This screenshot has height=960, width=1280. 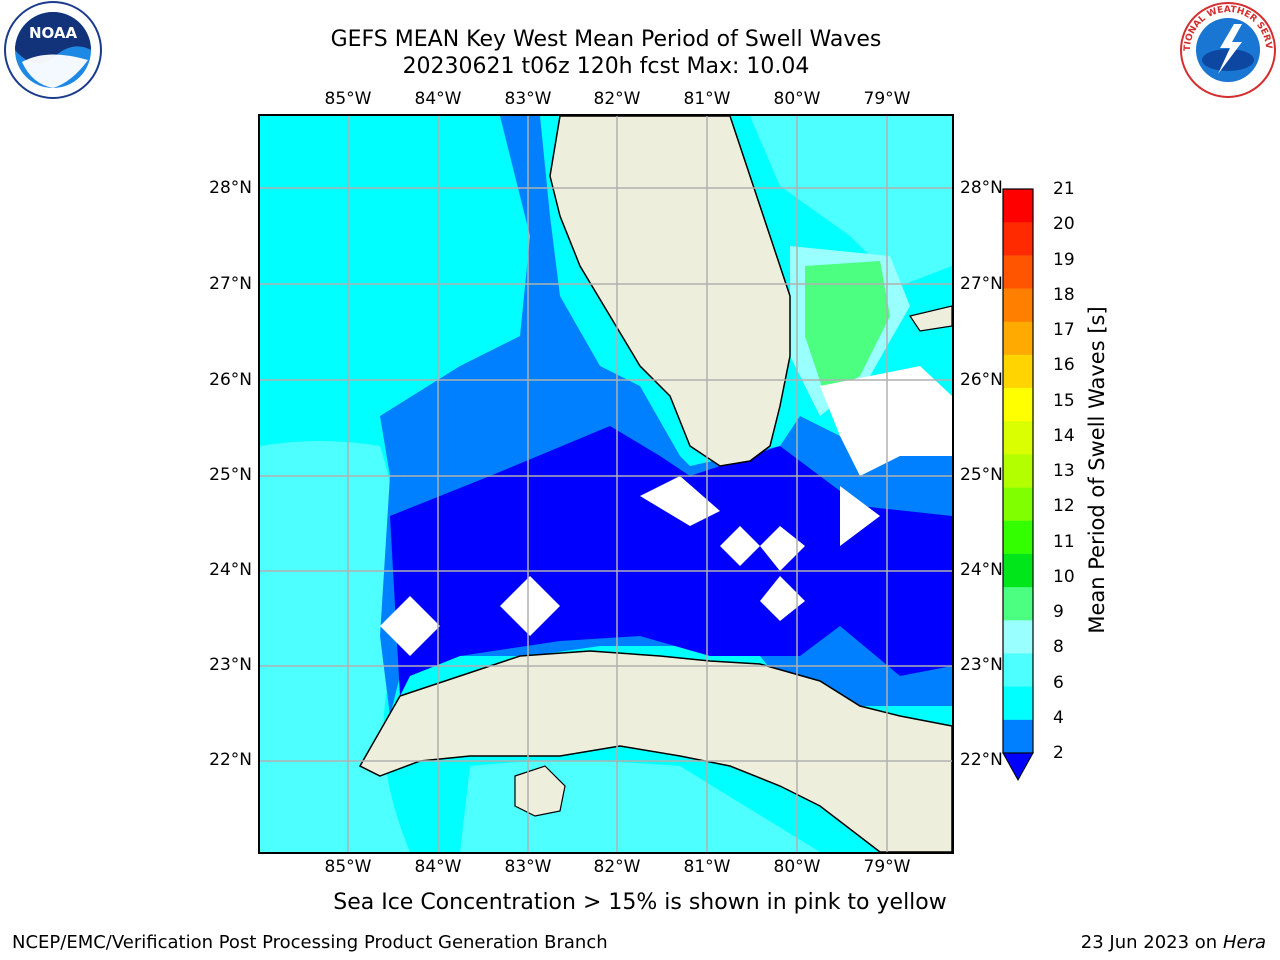 I want to click on colorbar-extend-arrow, so click(x=1018, y=767).